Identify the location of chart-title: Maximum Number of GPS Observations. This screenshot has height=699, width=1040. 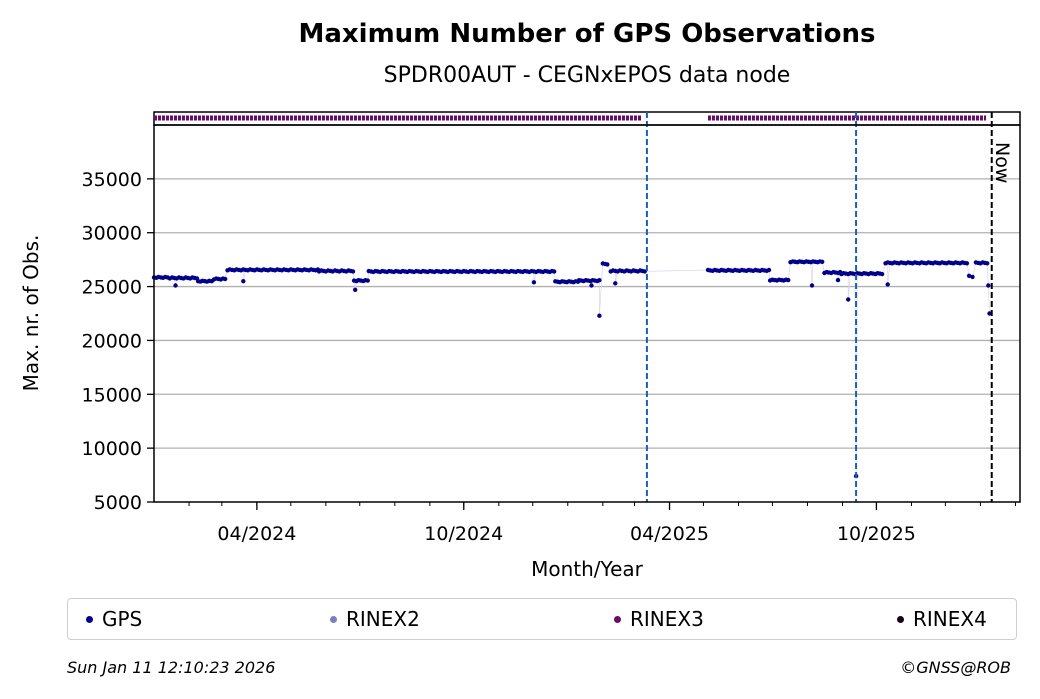
(586, 34).